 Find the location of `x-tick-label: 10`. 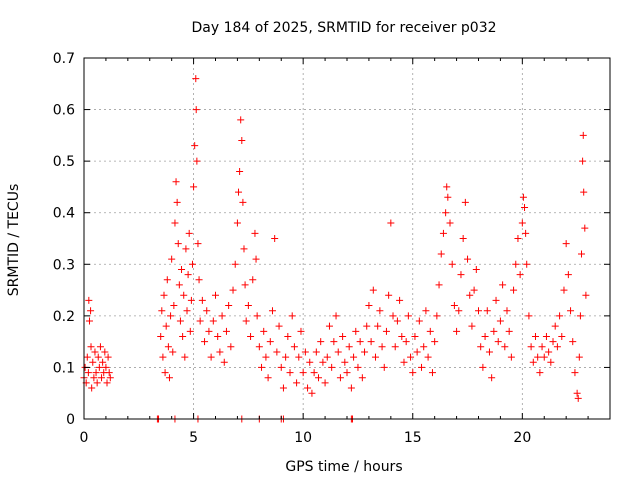

x-tick-label: 10 is located at coordinates (303, 438).